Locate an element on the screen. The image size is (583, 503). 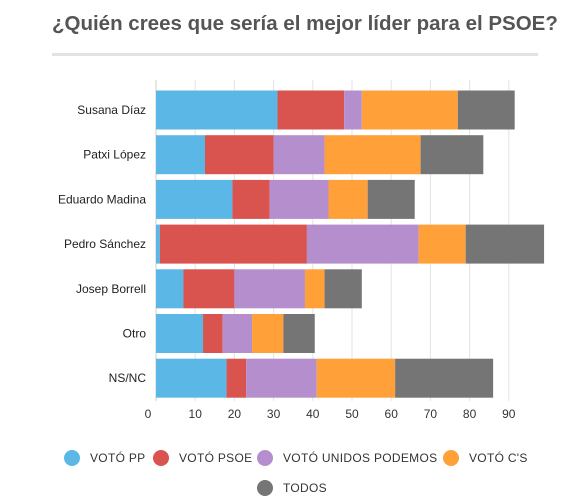
x-tick-label: 80 is located at coordinates (470, 414).